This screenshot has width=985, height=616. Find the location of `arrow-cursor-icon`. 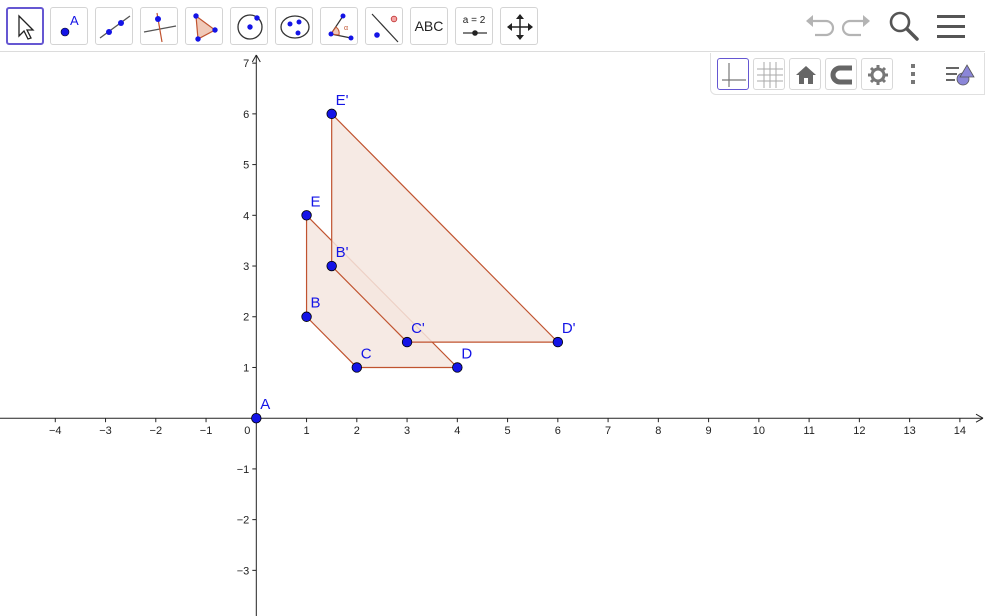

arrow-cursor-icon is located at coordinates (26, 27).